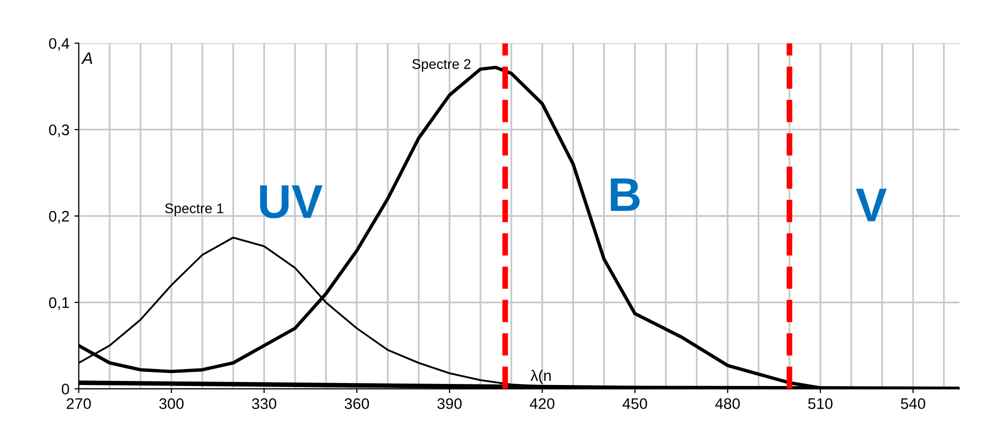 This screenshot has height=432, width=984. I want to click on x-tick-label: 450, so click(635, 404).